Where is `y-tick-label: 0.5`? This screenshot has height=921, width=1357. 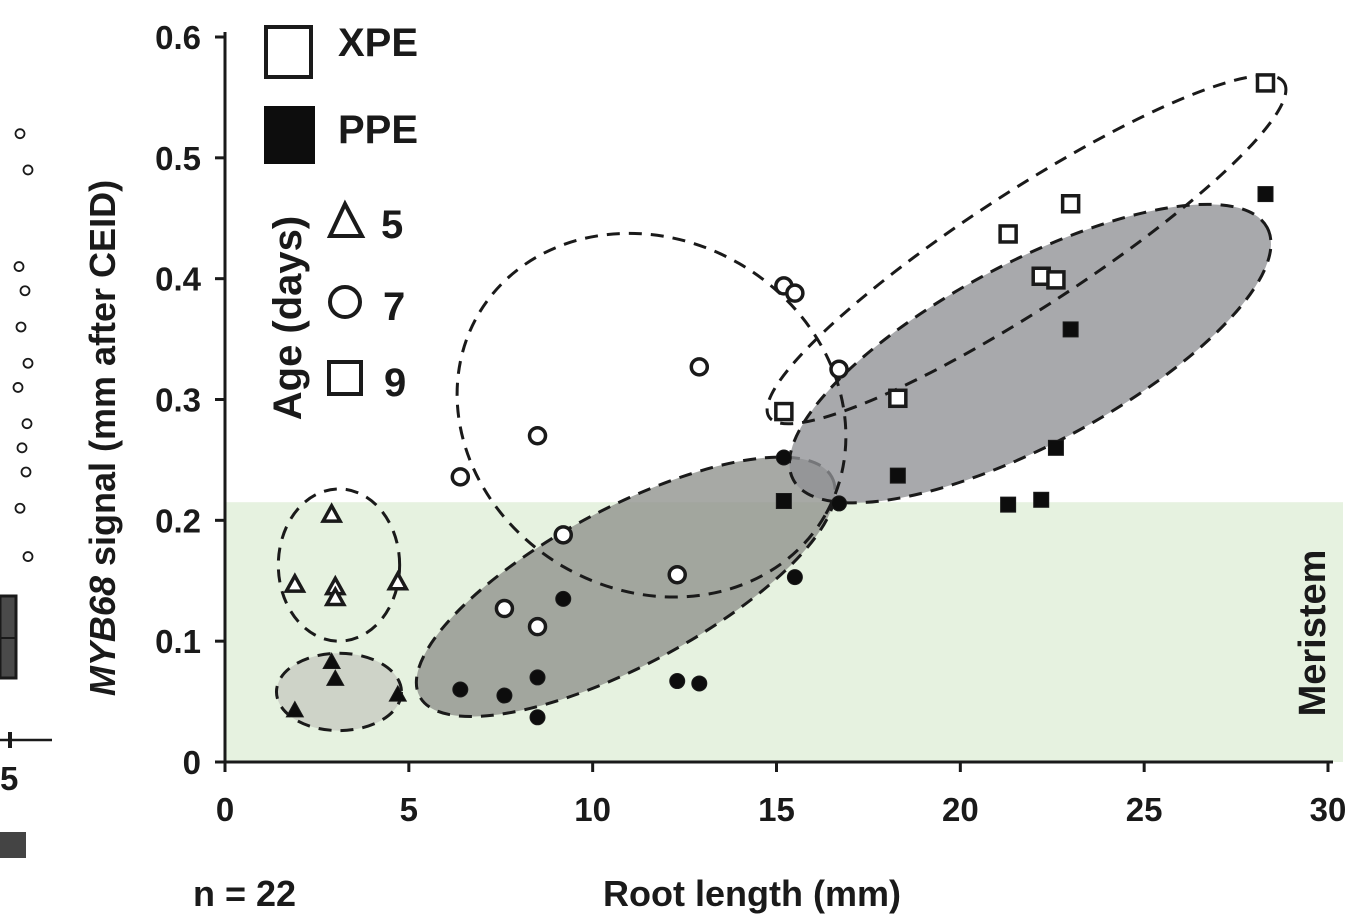
y-tick-label: 0.5 is located at coordinates (178, 158).